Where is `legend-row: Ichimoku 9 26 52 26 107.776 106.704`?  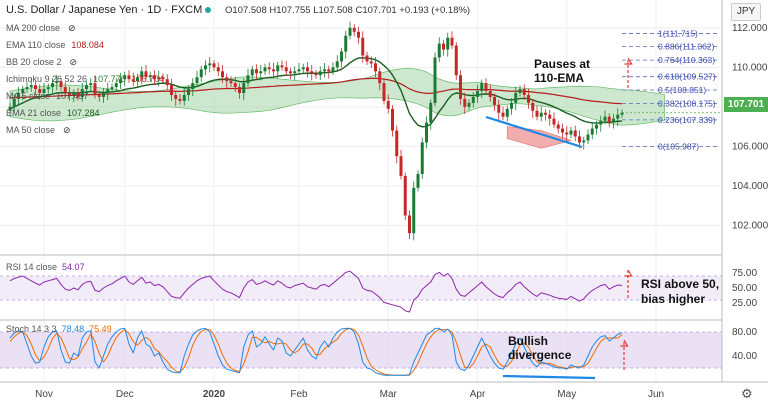
legend-row: Ichimoku 9 26 52 26 107.776 106.704 is located at coordinates (85, 79).